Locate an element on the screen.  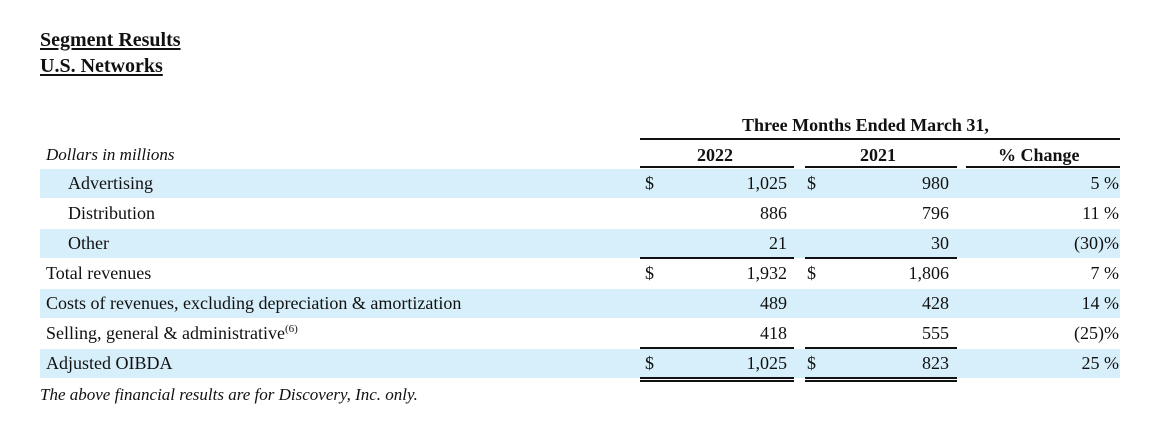
col-change-header-rule is located at coordinates (1043, 167).